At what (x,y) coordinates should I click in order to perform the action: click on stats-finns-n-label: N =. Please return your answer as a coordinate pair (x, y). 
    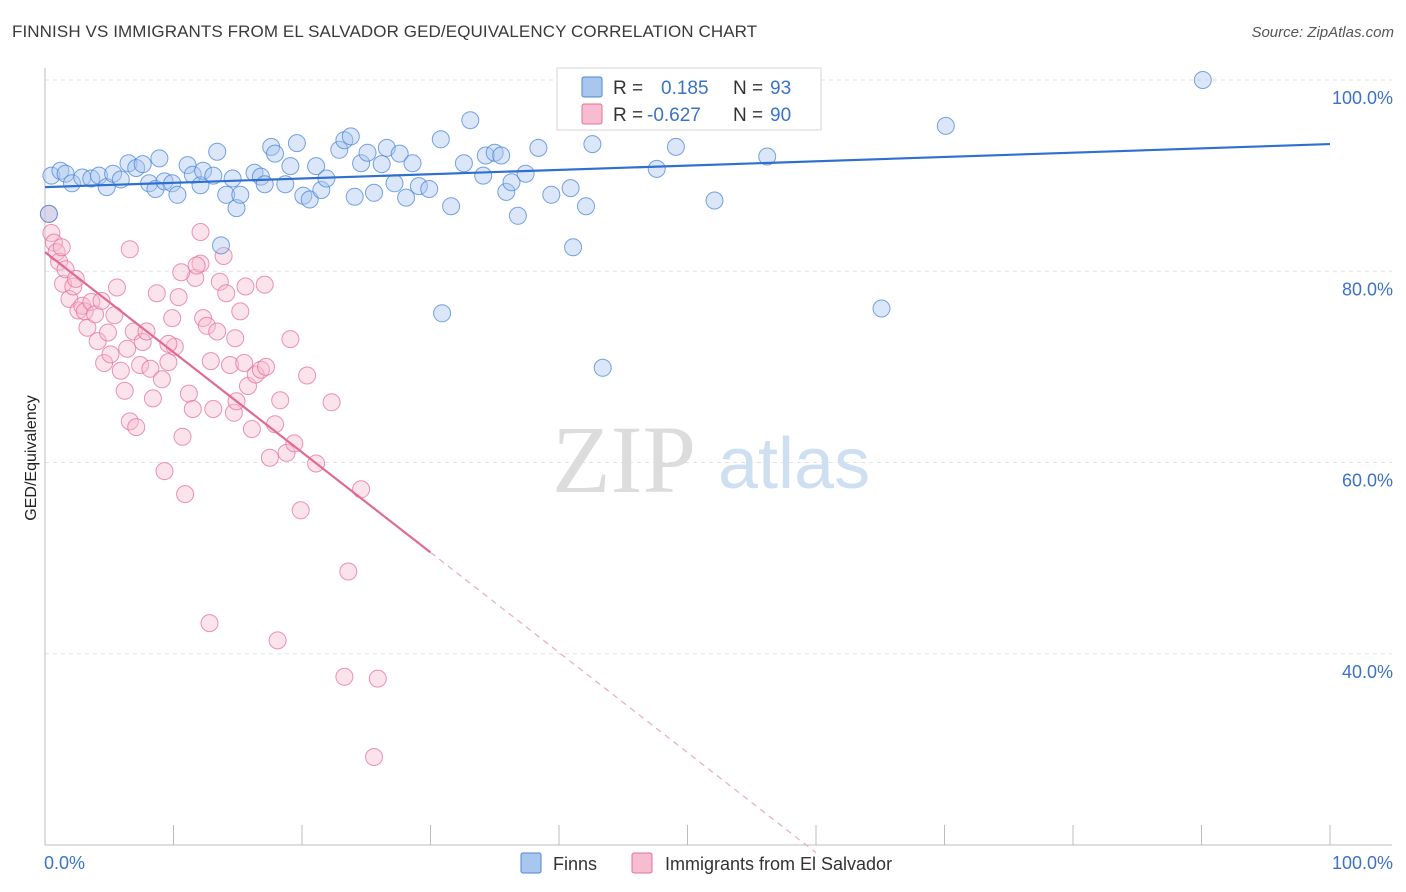
    Looking at the image, I should click on (748, 88).